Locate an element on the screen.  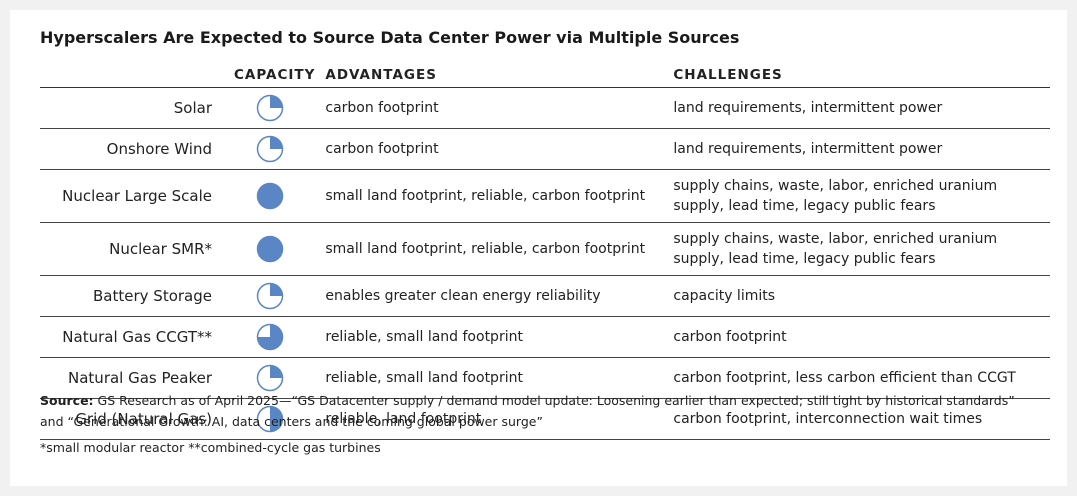
advantages-cell: enables greater clean energy reliability is located at coordinates (489, 296).